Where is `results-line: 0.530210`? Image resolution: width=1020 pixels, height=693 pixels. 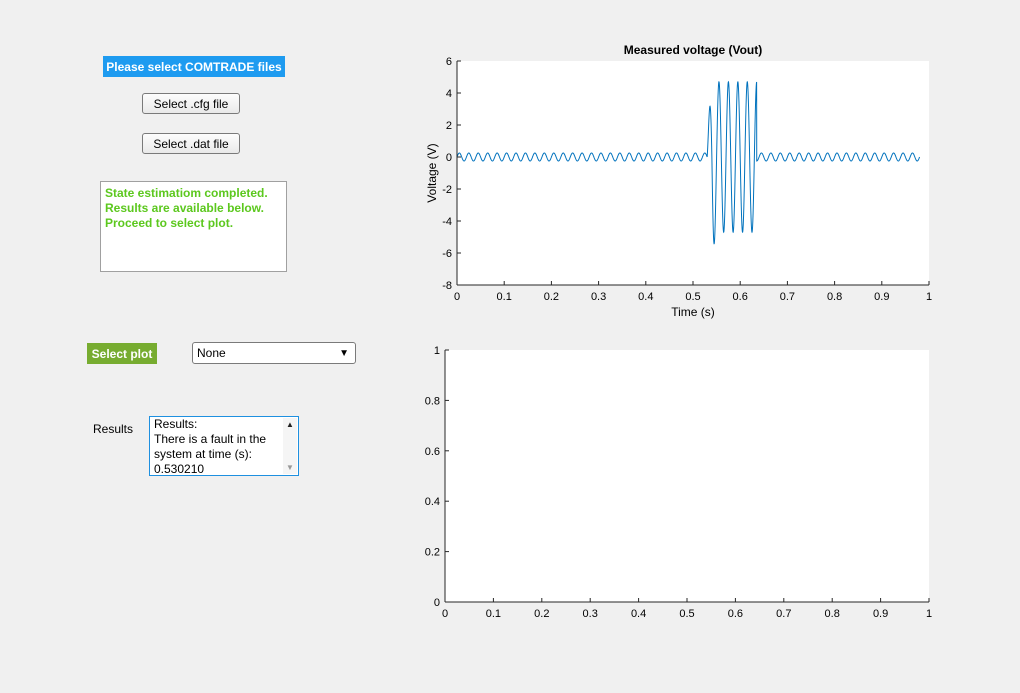
results-line: 0.530210 is located at coordinates (179, 469).